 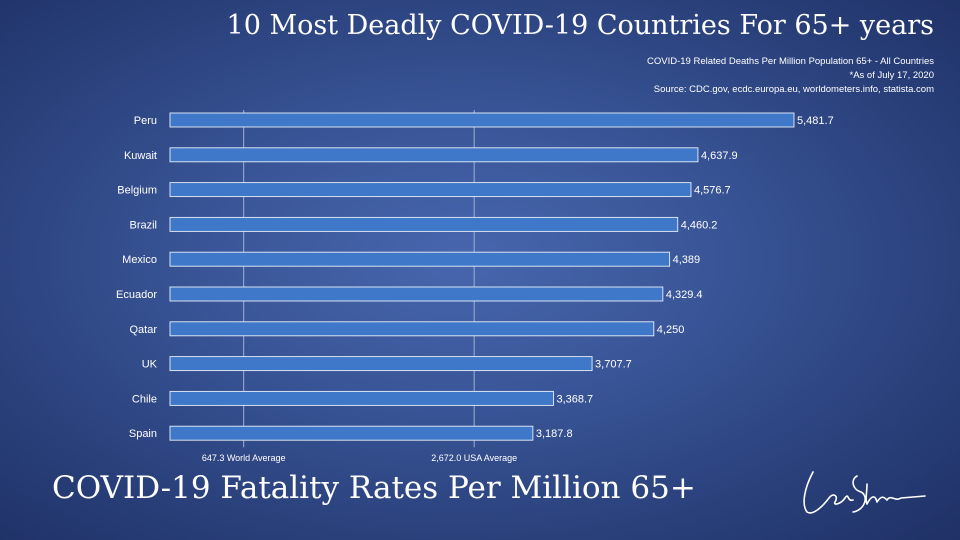 I want to click on category-label: Belgium, so click(x=137, y=191).